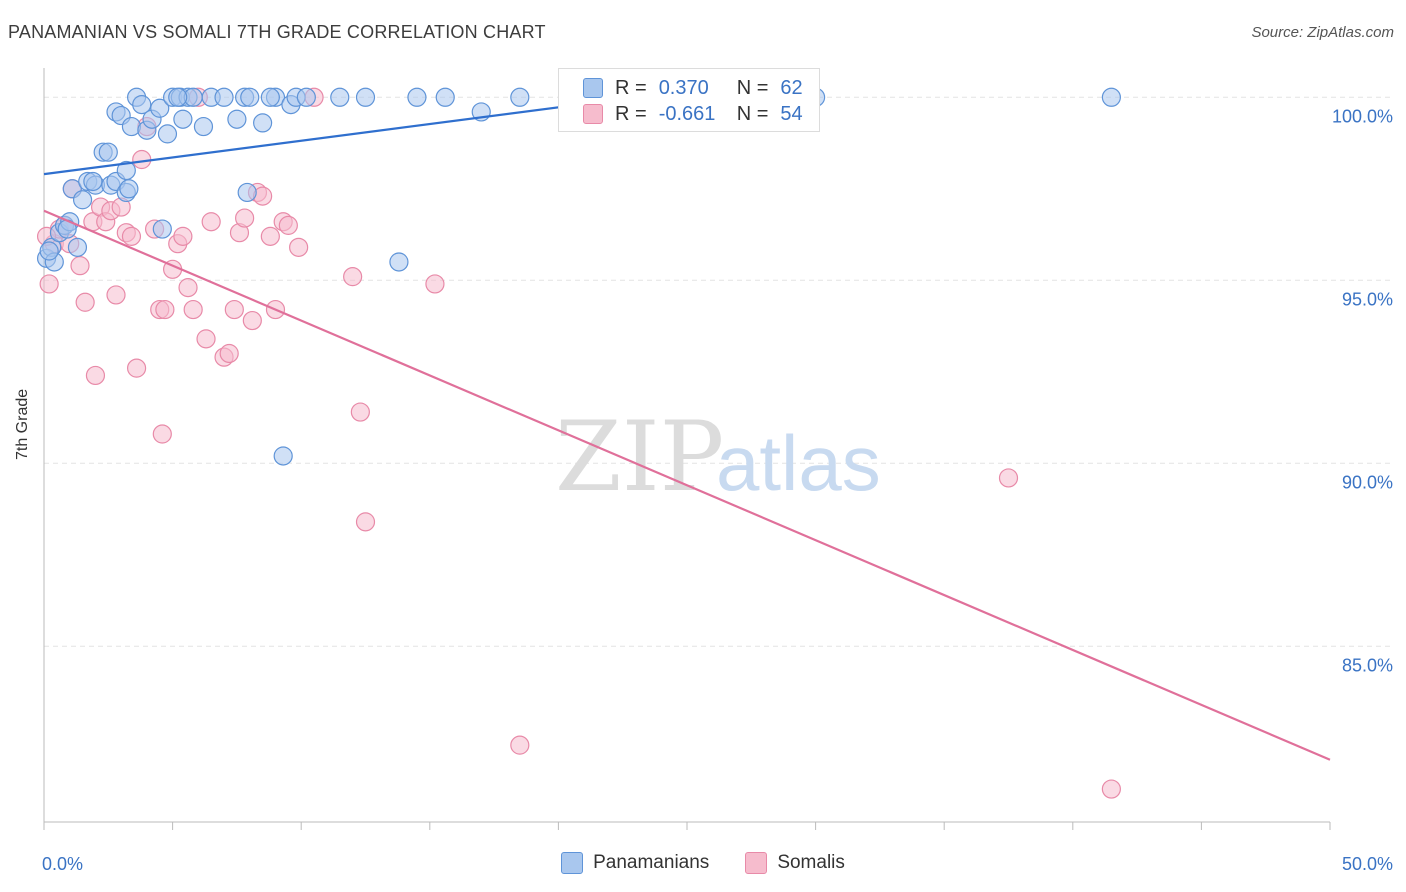  Describe the element at coordinates (339, 136) in the screenshot. I see `panamanian-trend-line` at that location.